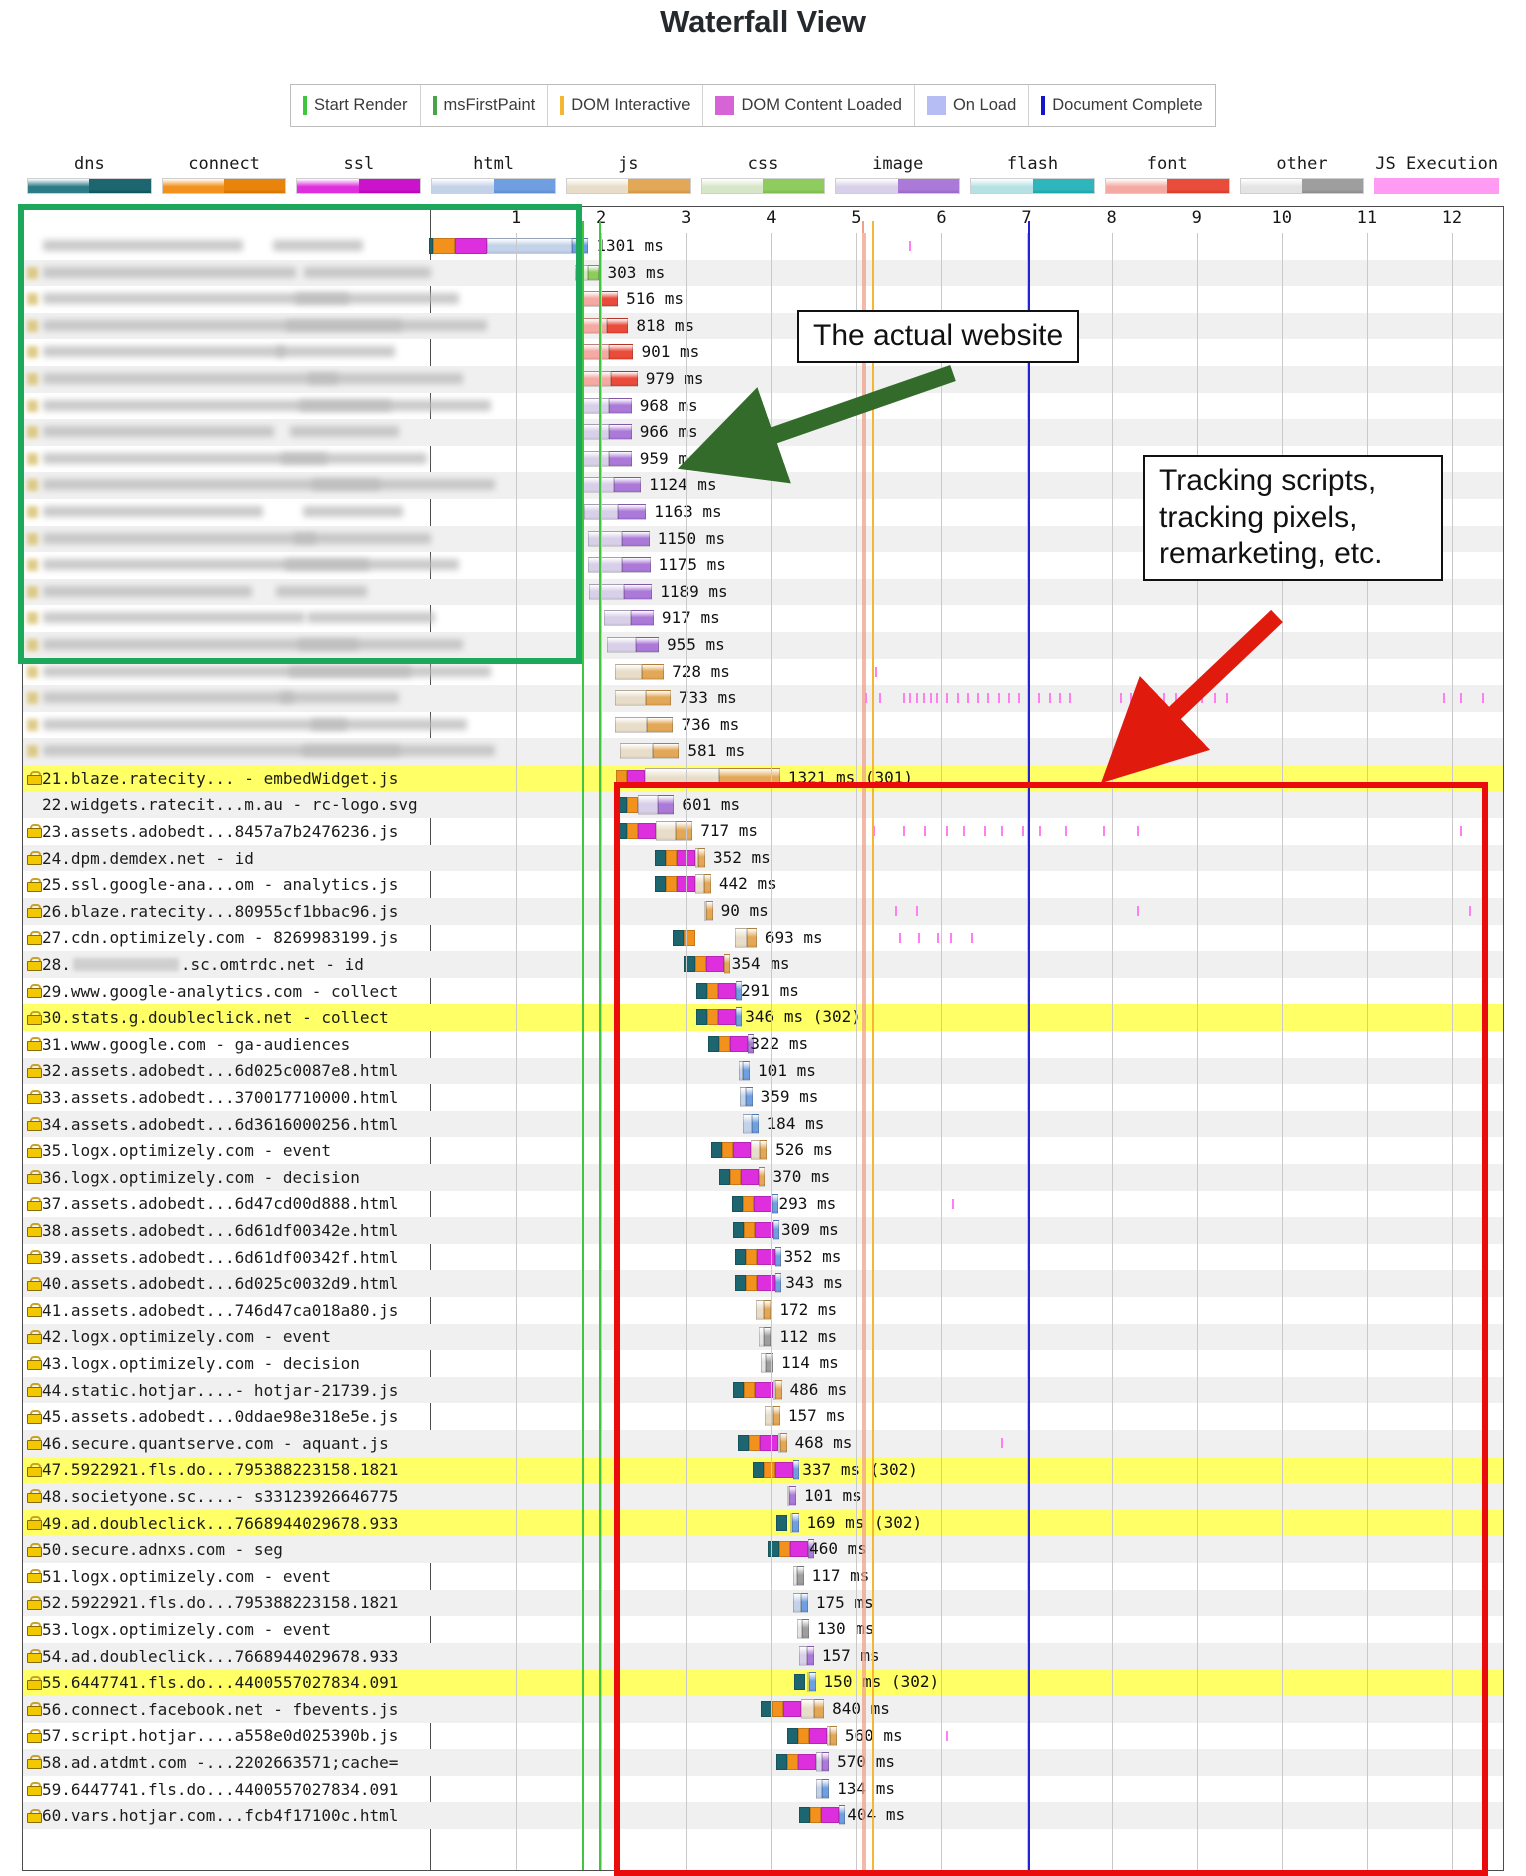 This screenshot has width=1526, height=1876. I want to click on ttfb-segment, so click(790, 1522).